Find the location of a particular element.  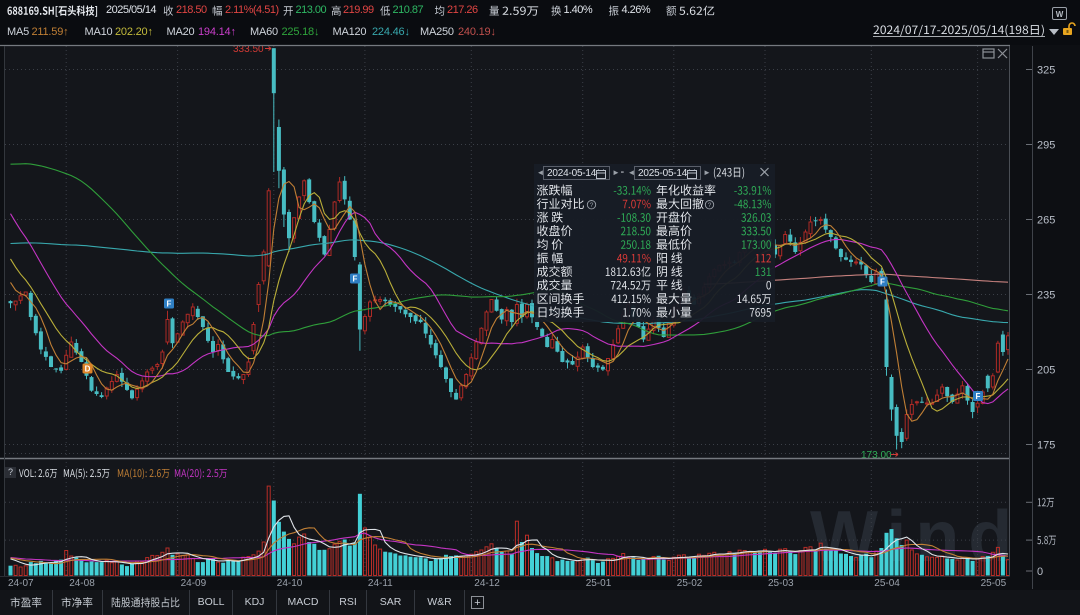

svg-text: 24-07 is located at coordinates (21, 583).